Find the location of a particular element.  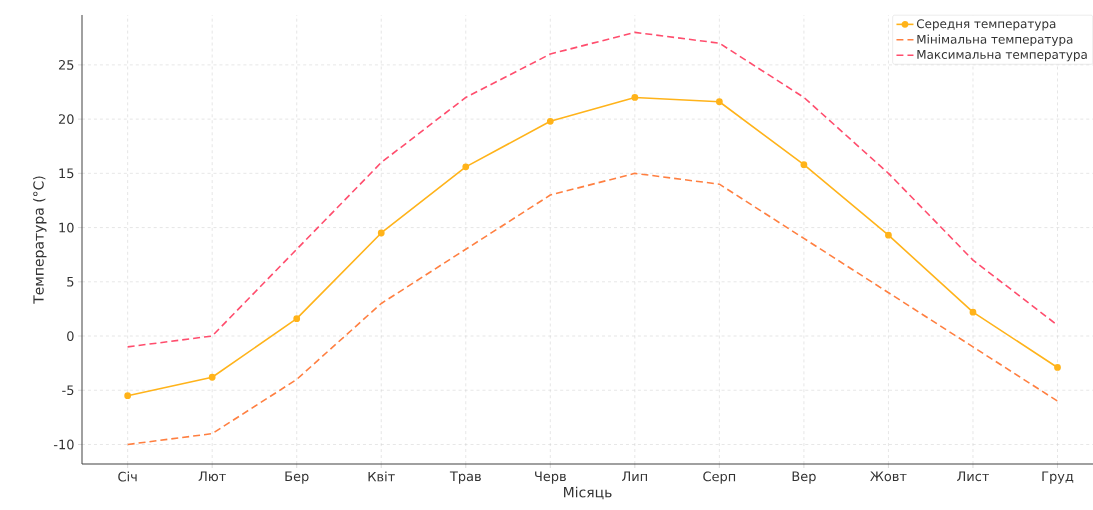

y-tick-label: 20 is located at coordinates (66, 119).